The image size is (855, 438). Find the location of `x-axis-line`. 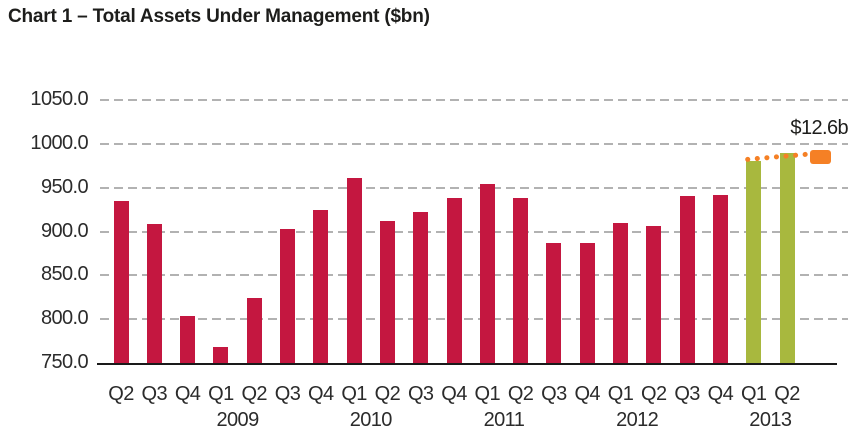

x-axis-line is located at coordinates (467, 364).